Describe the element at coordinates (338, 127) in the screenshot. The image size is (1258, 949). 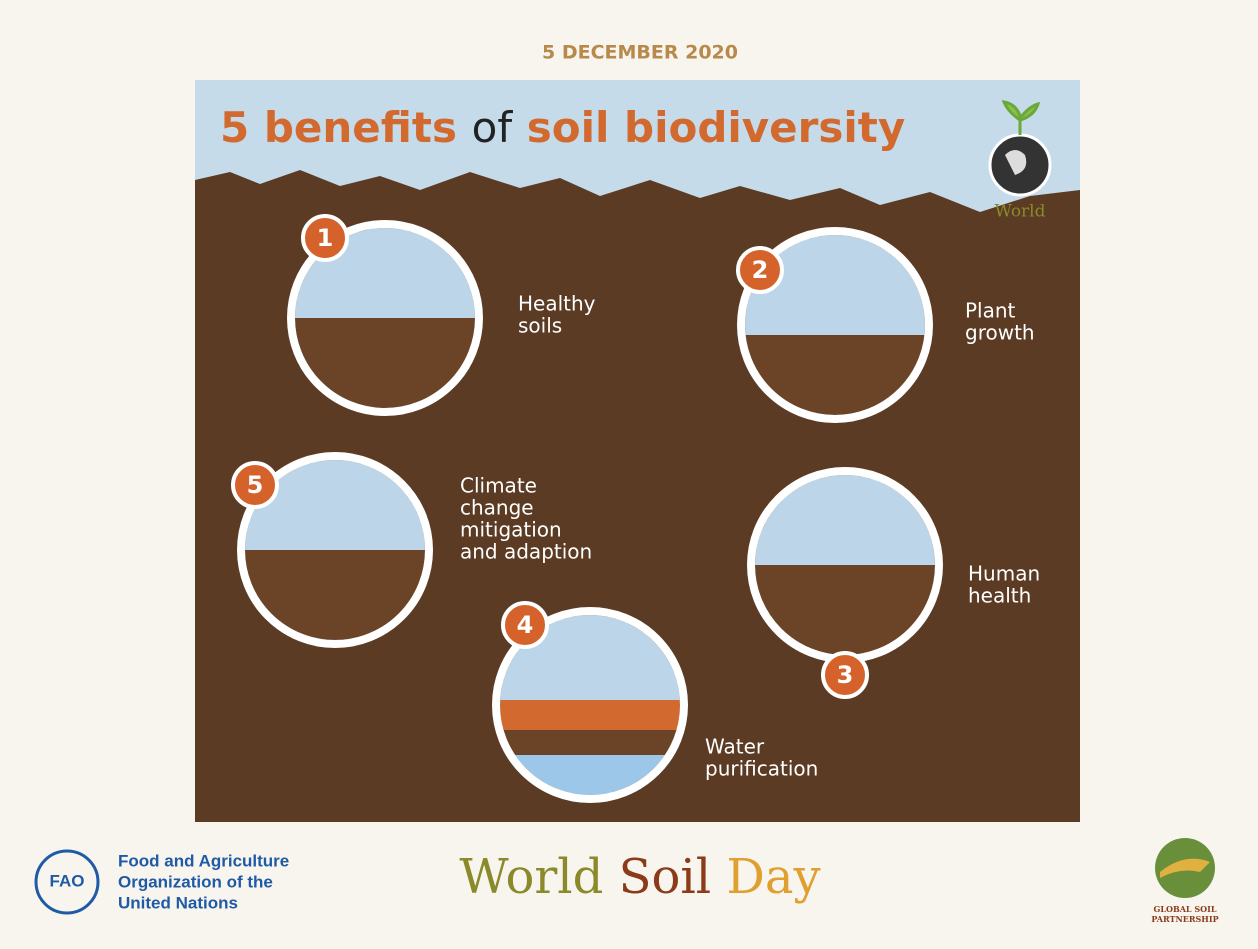
I see `title-part: 5 benefits` at that location.